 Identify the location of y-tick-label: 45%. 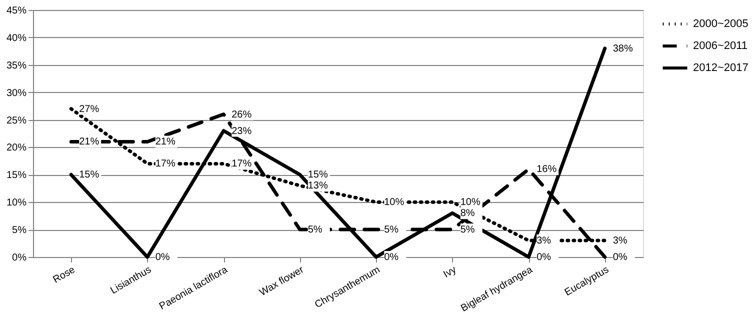
(16, 11).